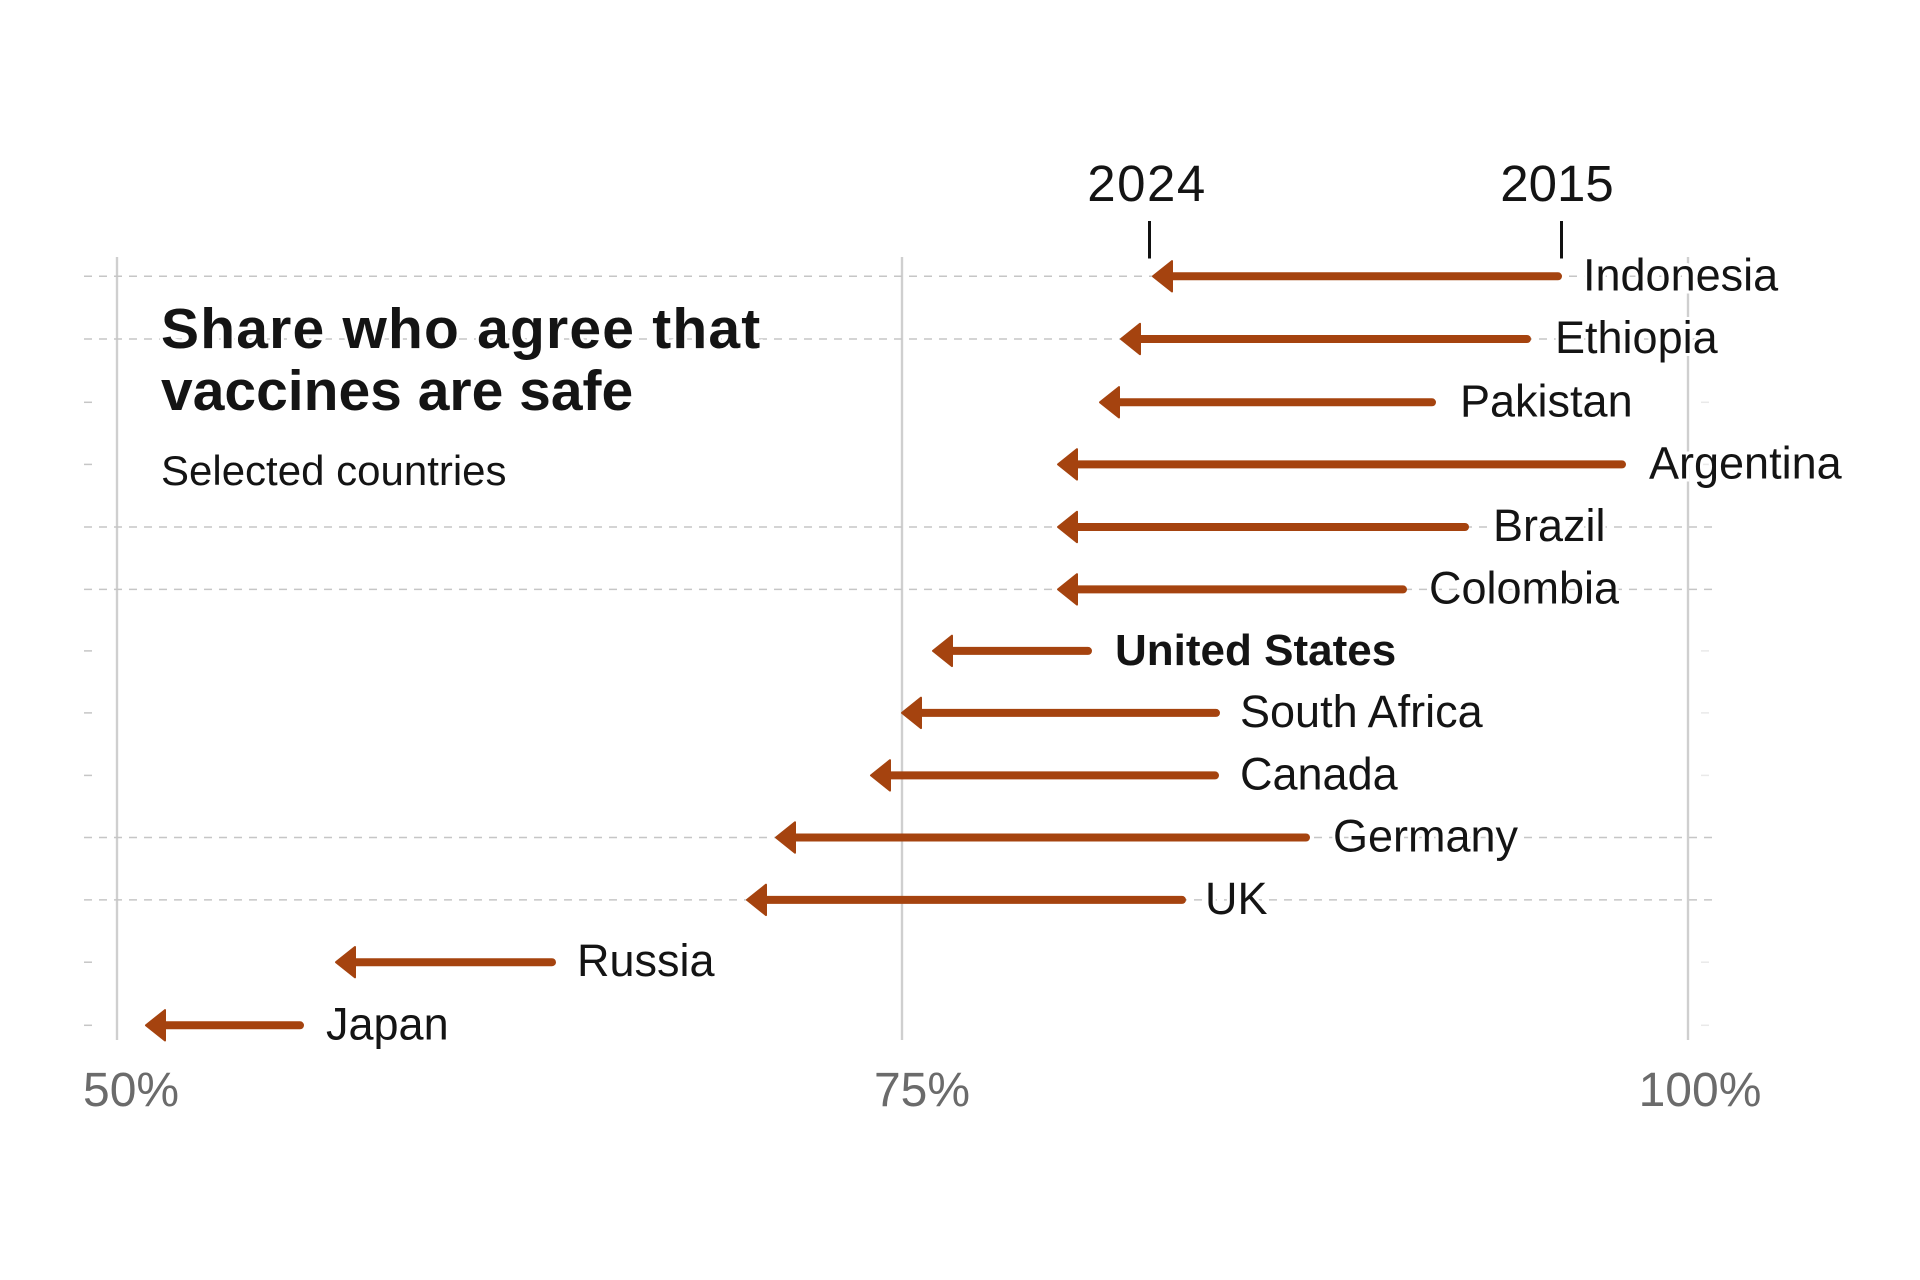  What do you see at coordinates (922, 1090) in the screenshot?
I see `svg-text: 75%` at bounding box center [922, 1090].